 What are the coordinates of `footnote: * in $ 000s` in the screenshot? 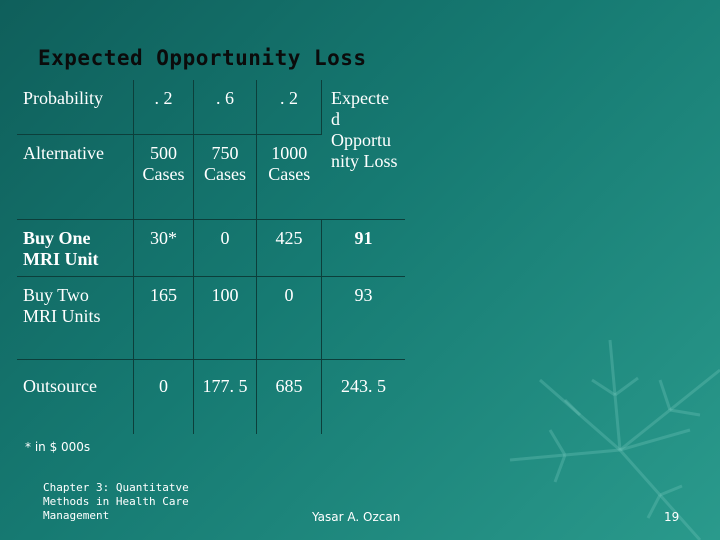 It's located at (58, 447).